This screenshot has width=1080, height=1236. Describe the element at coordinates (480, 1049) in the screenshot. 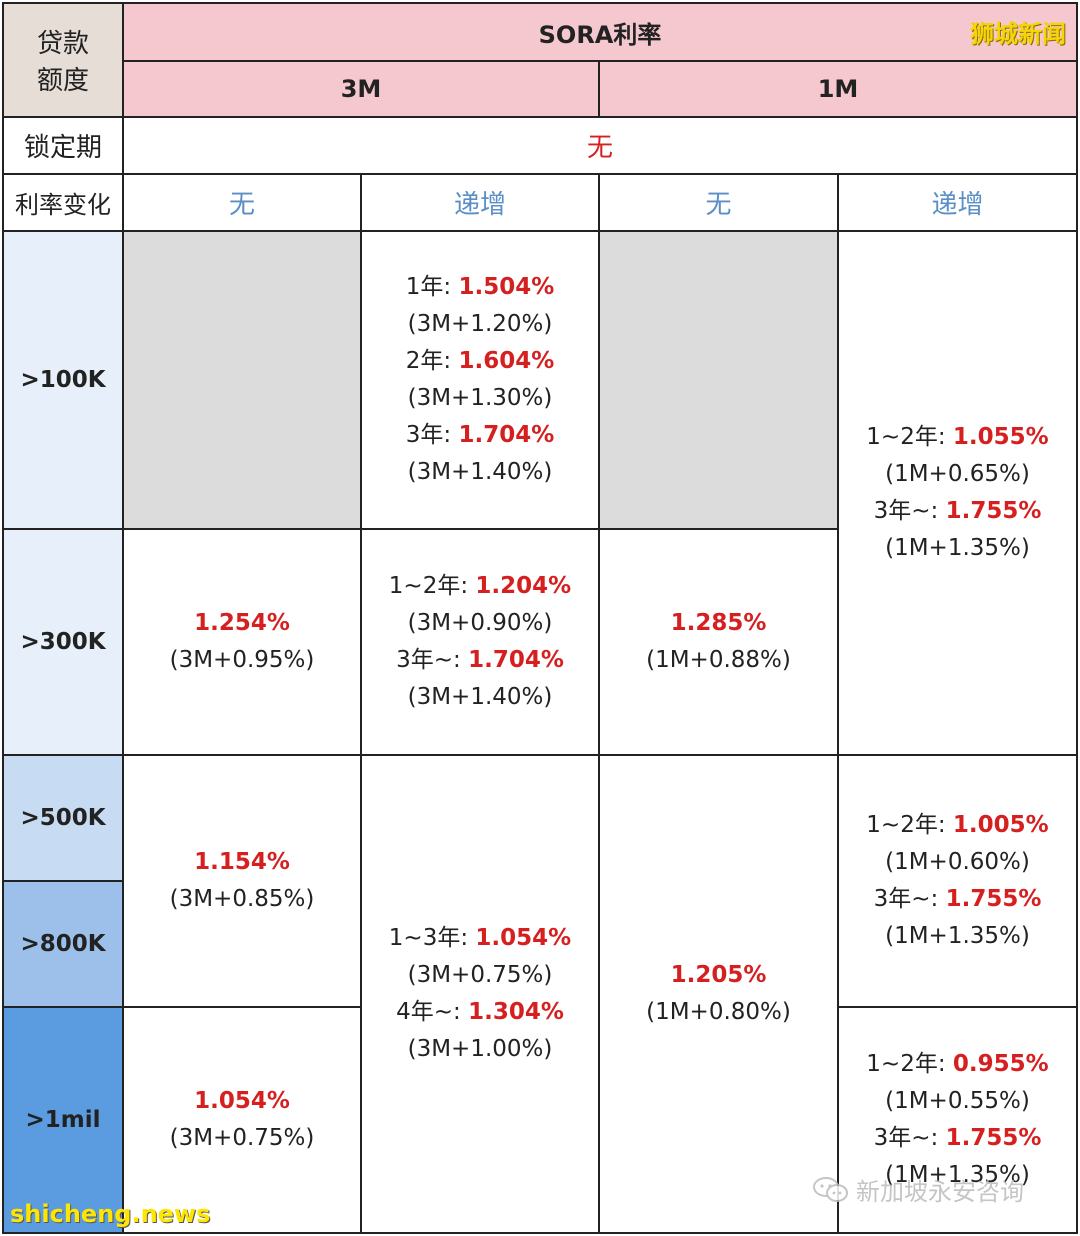

I see `rate-line-label: (3M+1.00%)` at that location.